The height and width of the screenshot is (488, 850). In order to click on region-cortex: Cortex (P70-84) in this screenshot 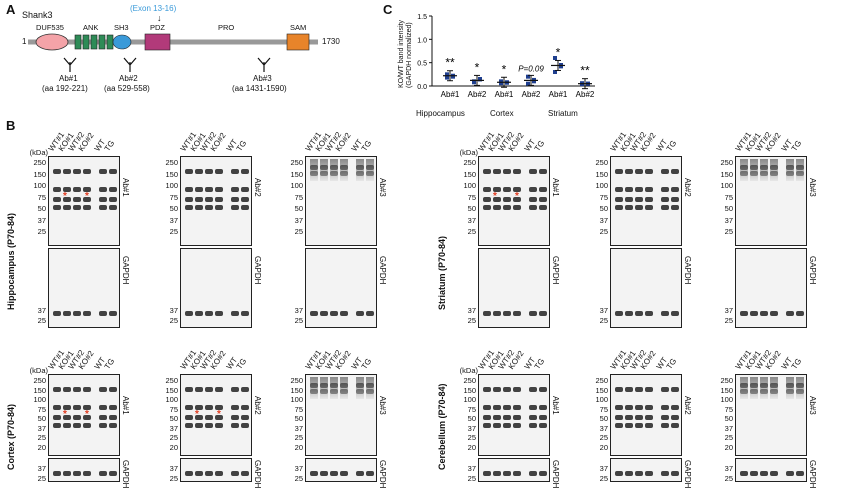, I will do `click(11, 436)`.